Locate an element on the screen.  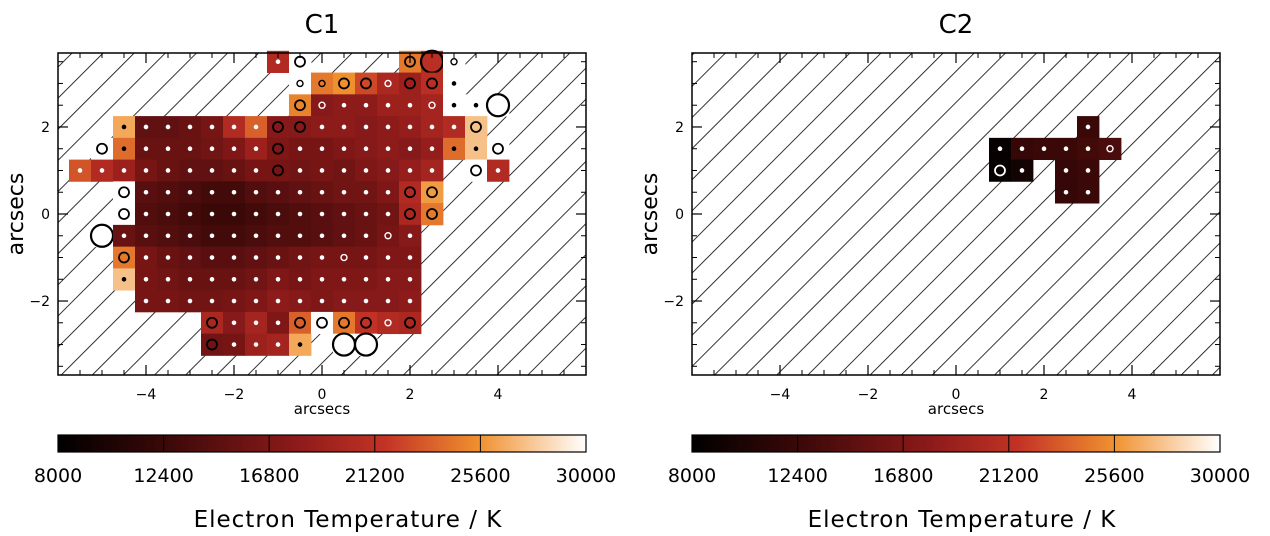
y-tick-label: 2 is located at coordinates (45, 128).